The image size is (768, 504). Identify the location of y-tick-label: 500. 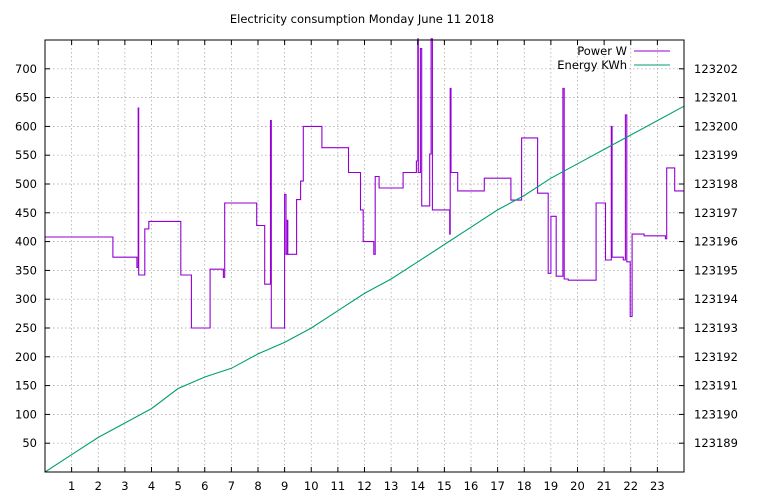
(26, 184).